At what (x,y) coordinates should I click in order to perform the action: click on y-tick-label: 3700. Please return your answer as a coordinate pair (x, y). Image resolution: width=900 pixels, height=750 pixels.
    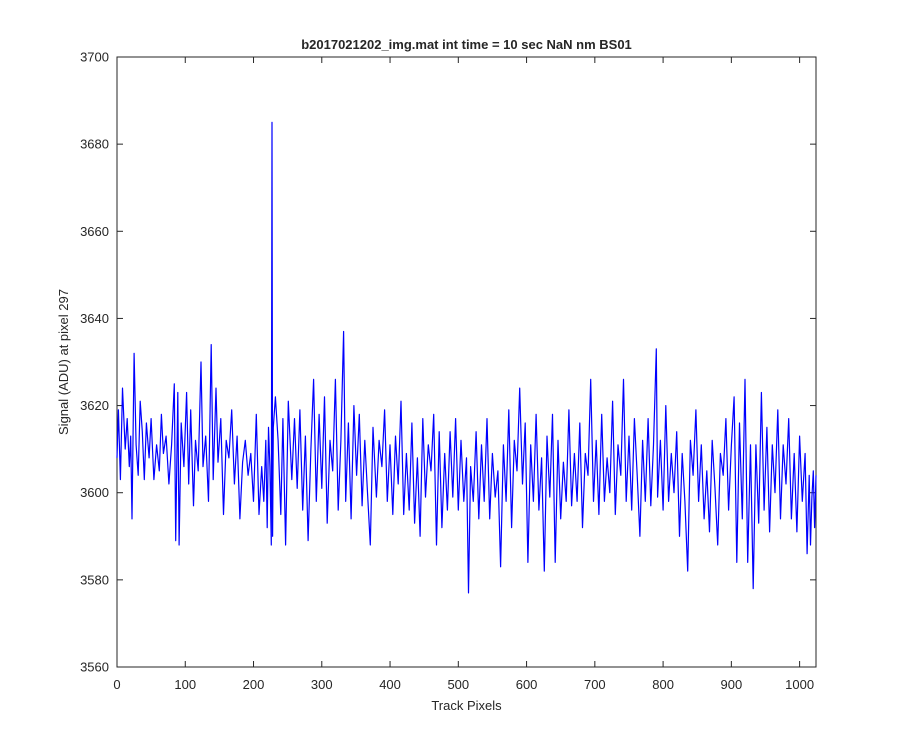
    Looking at the image, I should click on (94, 57).